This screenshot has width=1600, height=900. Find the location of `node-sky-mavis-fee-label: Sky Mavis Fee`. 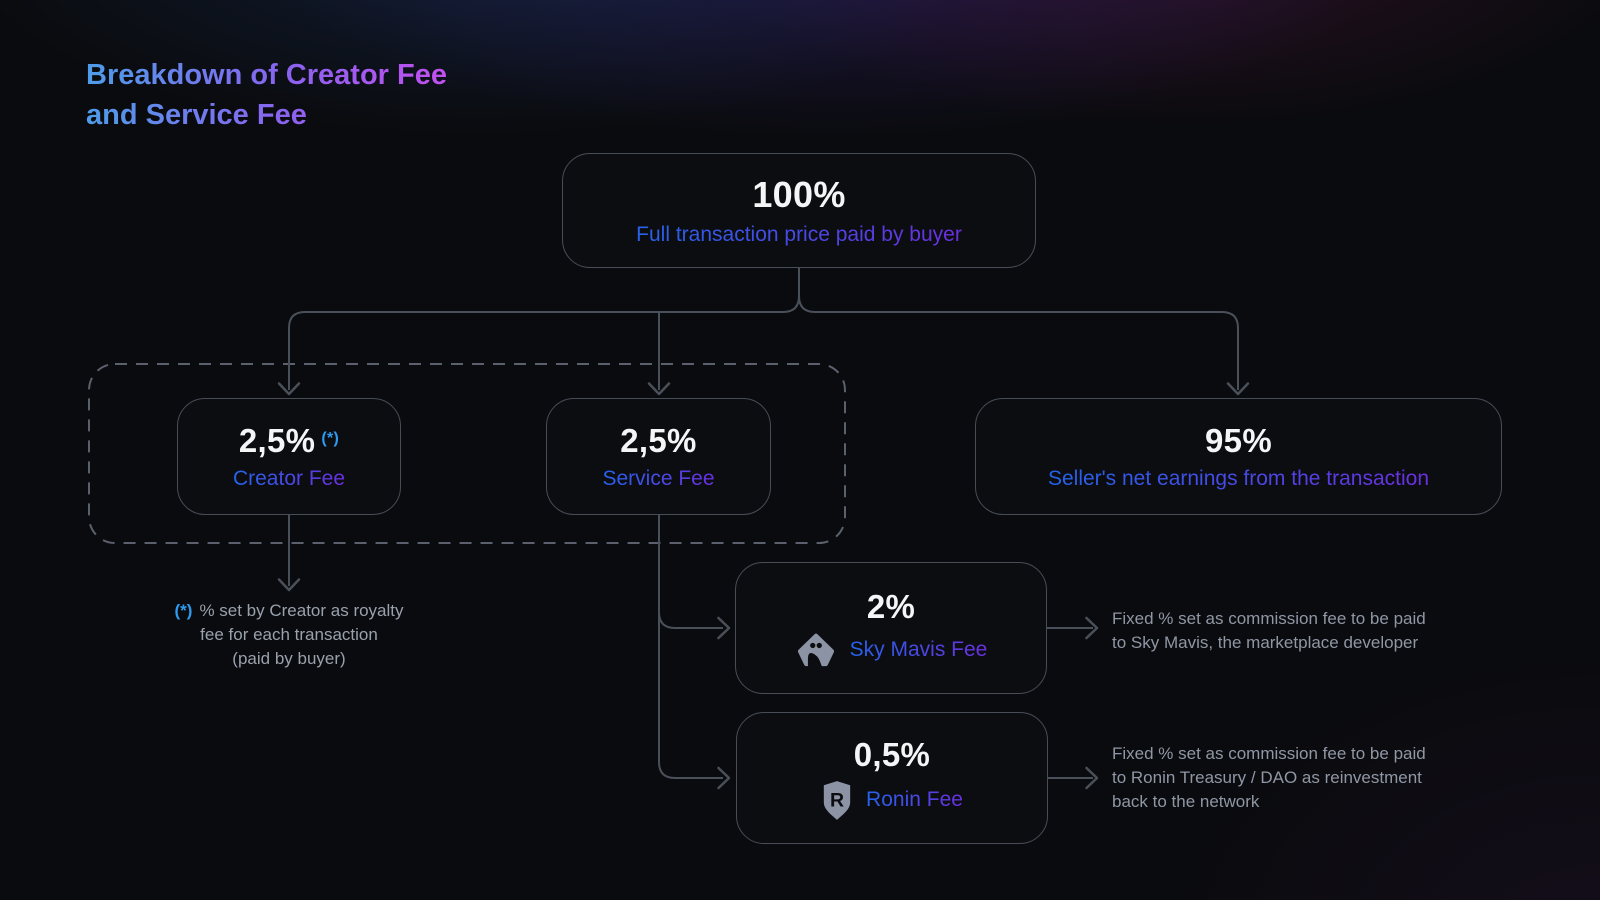

node-sky-mavis-fee-label: Sky Mavis Fee is located at coordinates (918, 649).